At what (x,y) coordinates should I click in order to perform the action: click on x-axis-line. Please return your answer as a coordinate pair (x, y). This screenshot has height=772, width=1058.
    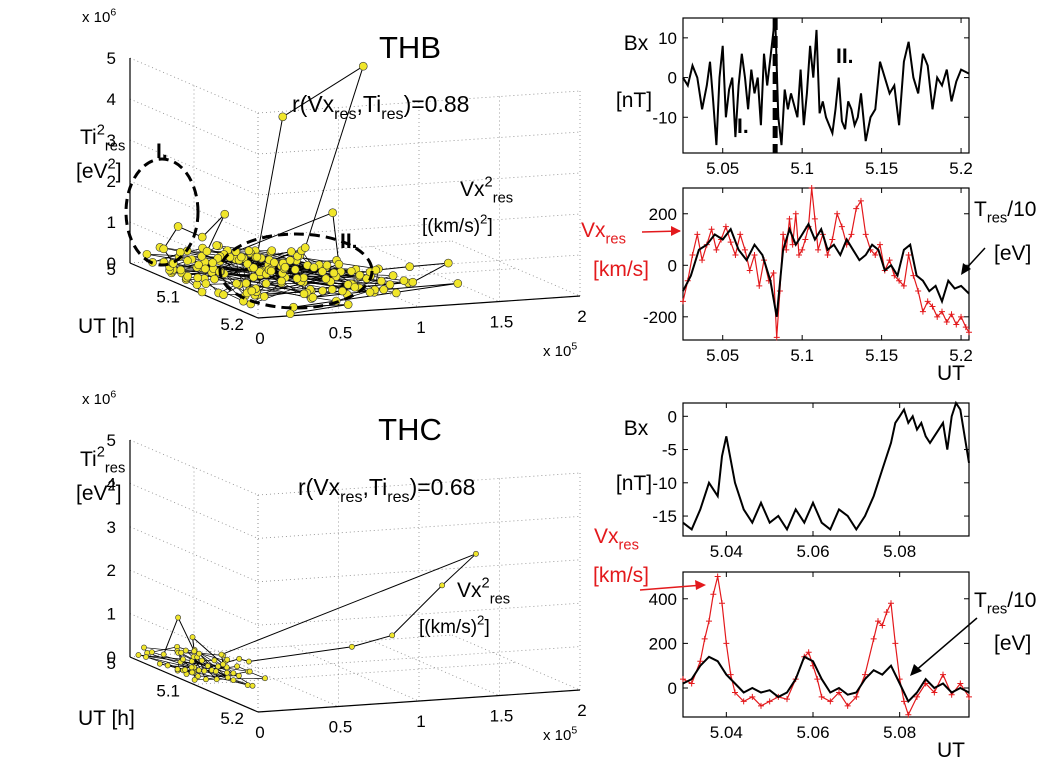
    Looking at the image, I should click on (419, 701).